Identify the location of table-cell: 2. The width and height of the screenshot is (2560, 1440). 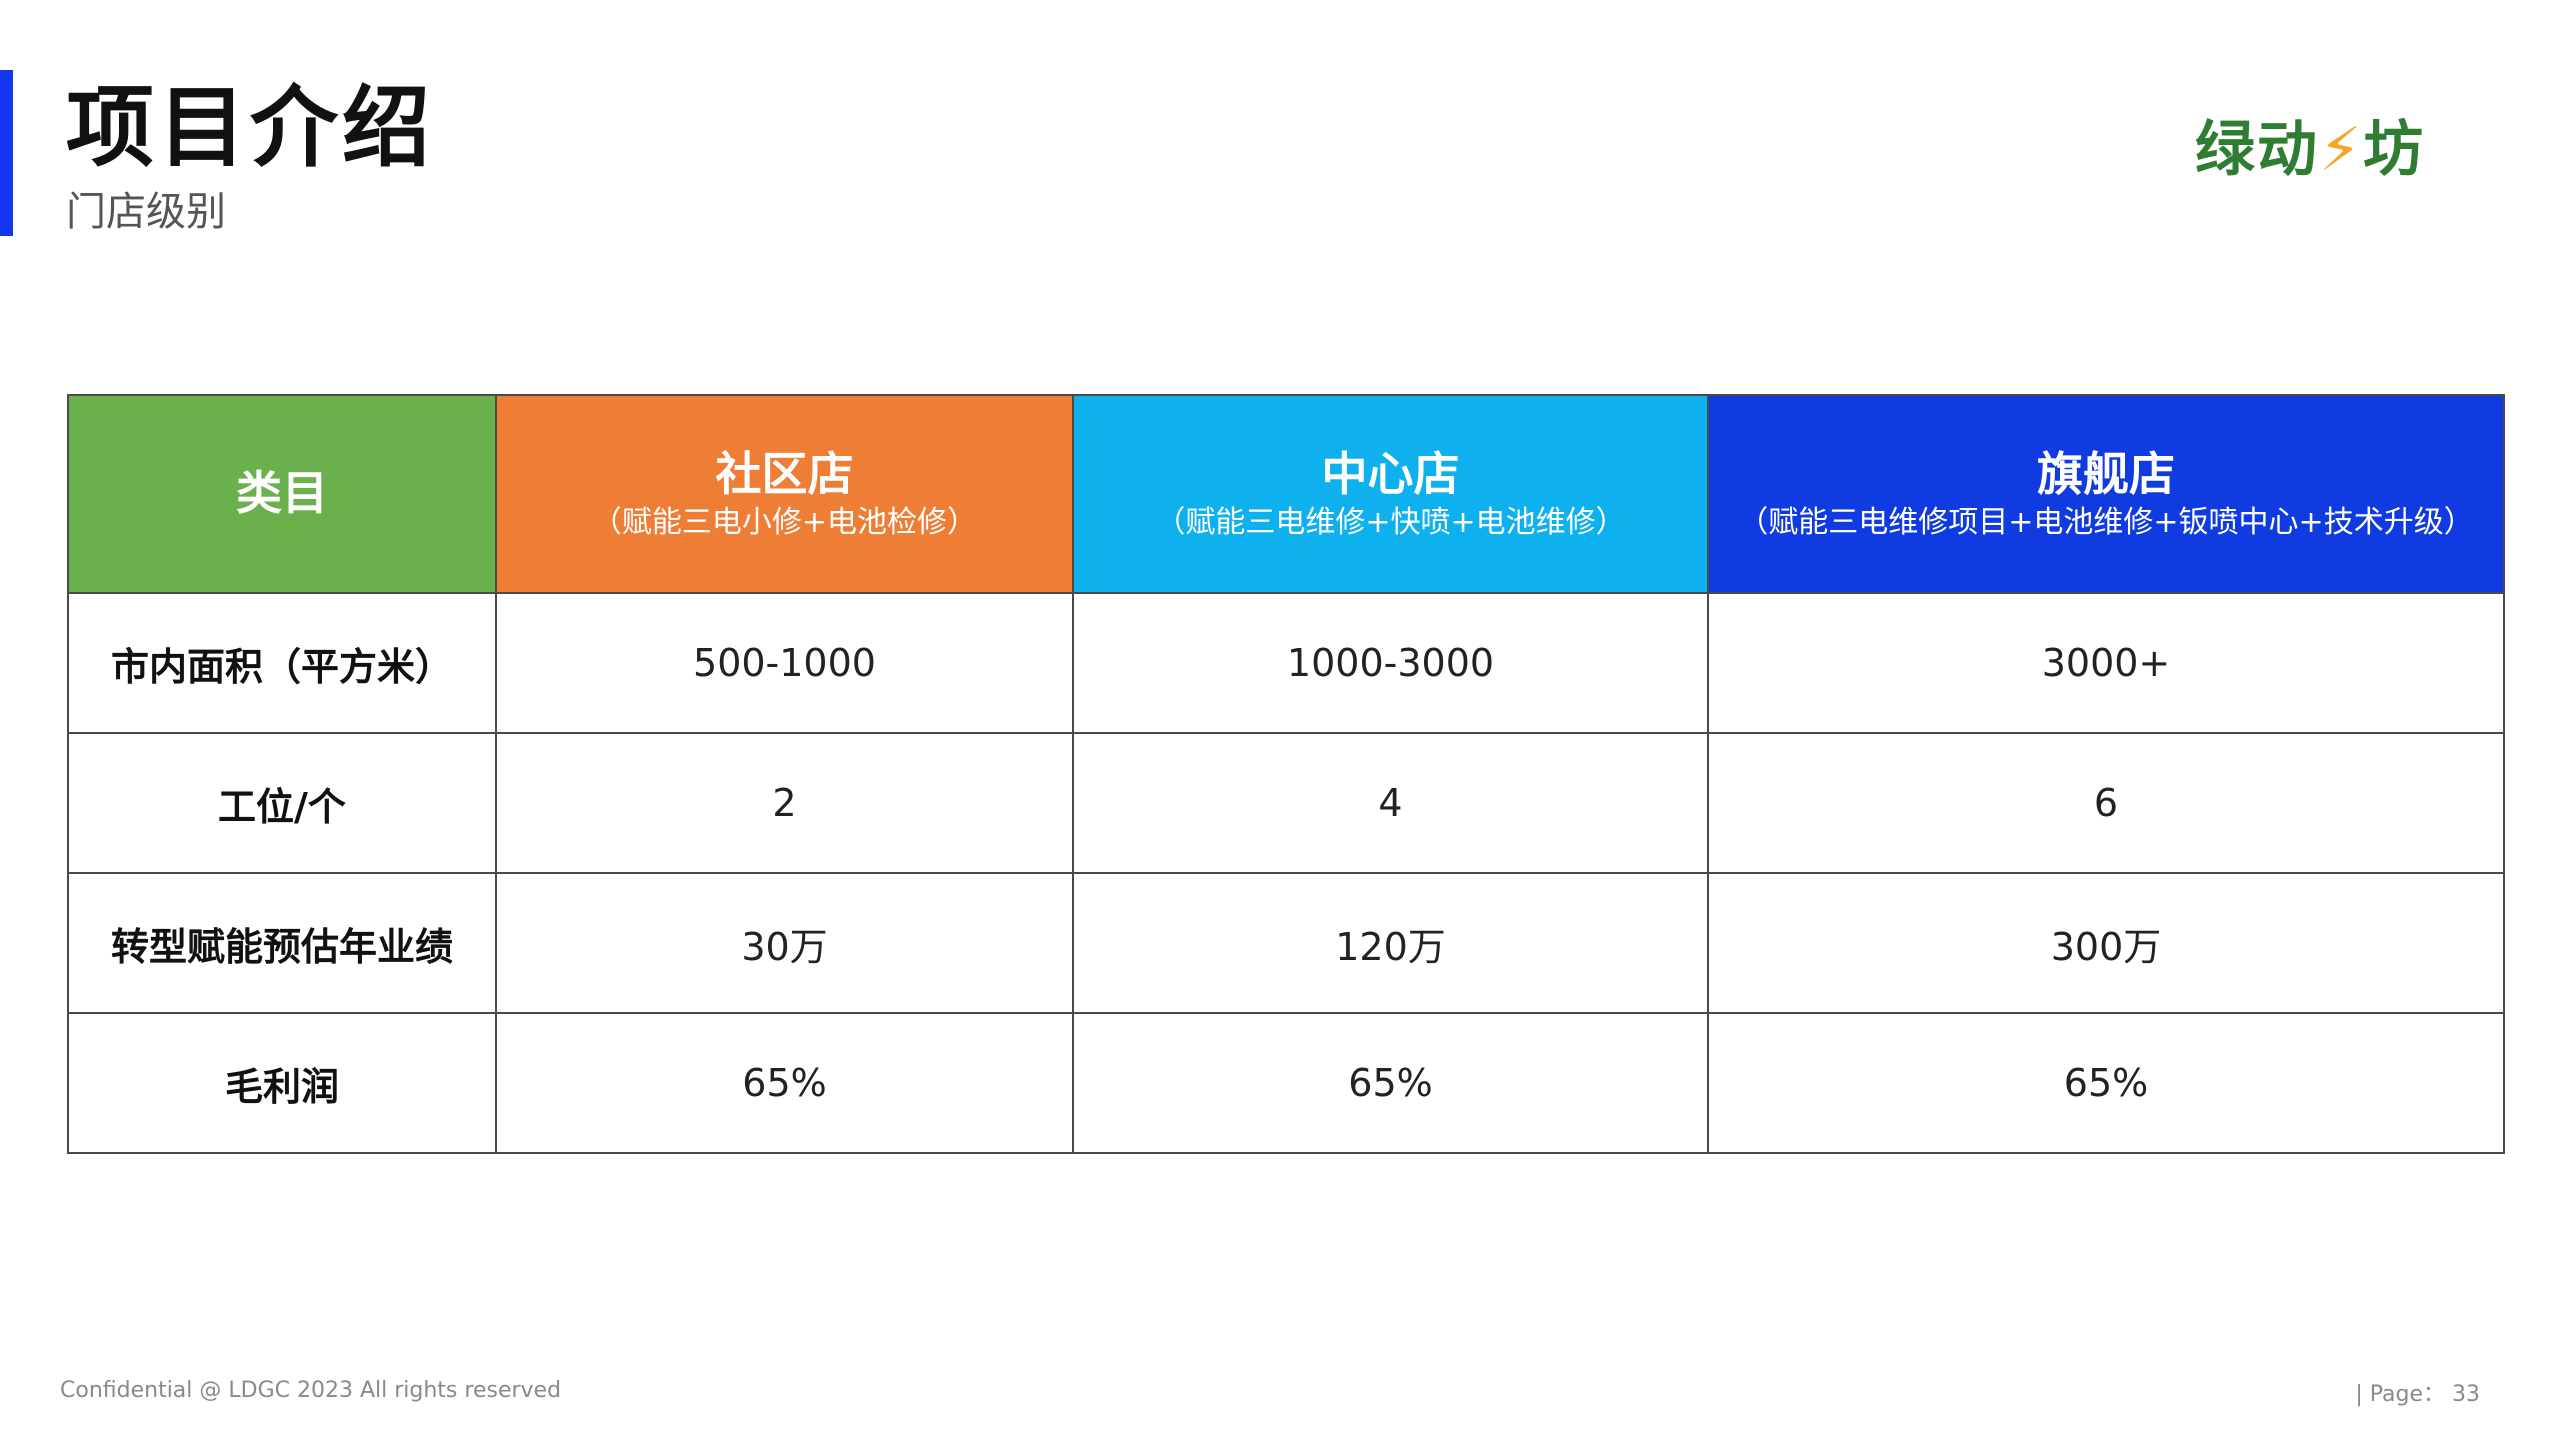
(784, 803).